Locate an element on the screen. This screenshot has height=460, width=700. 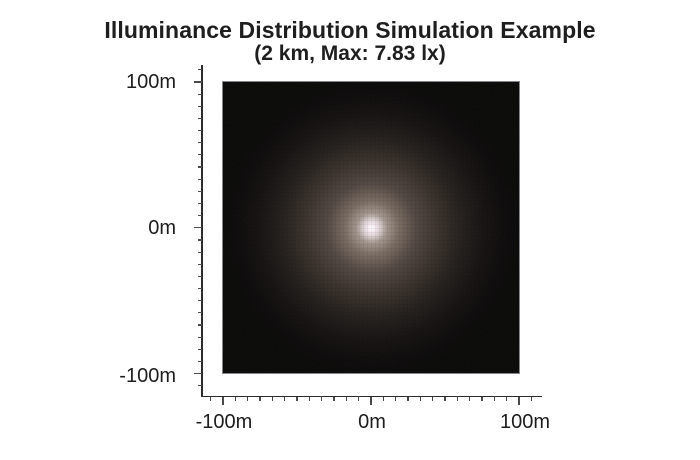
y-tick-label-minus-100m: -100m is located at coordinates (147, 376).